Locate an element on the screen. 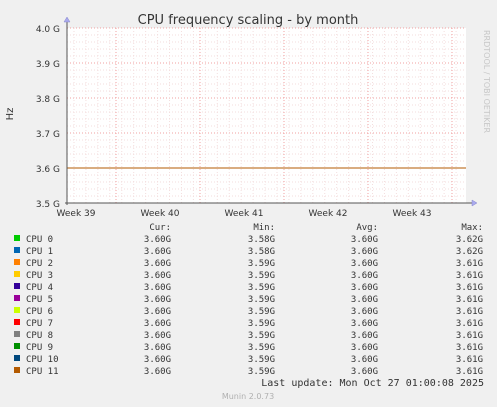 The width and height of the screenshot is (497, 407). y-tick-label: 4.0 G is located at coordinates (48, 30).